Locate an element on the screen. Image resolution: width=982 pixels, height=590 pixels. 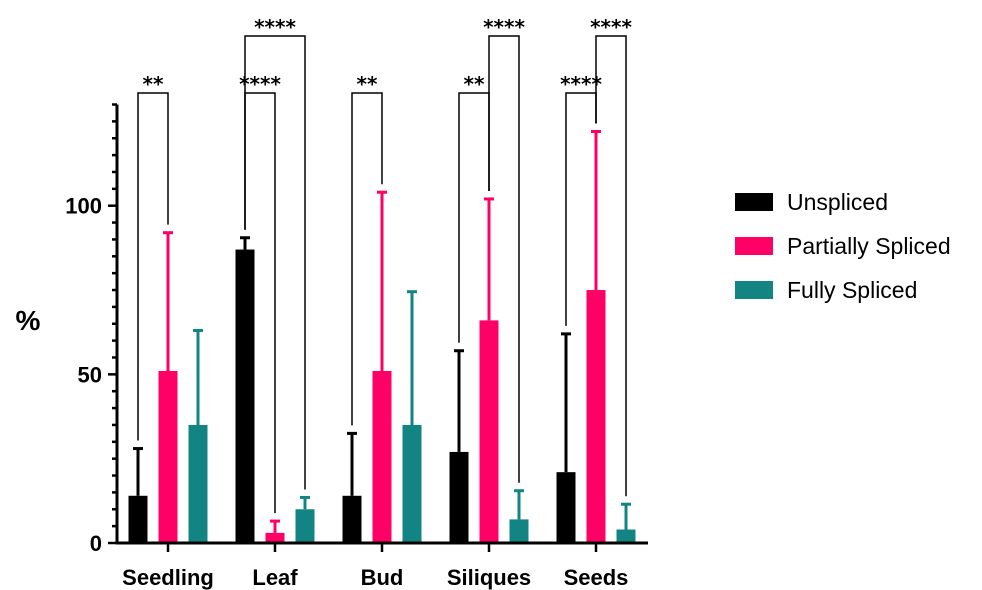
y-axis-label: % is located at coordinates (28, 320).